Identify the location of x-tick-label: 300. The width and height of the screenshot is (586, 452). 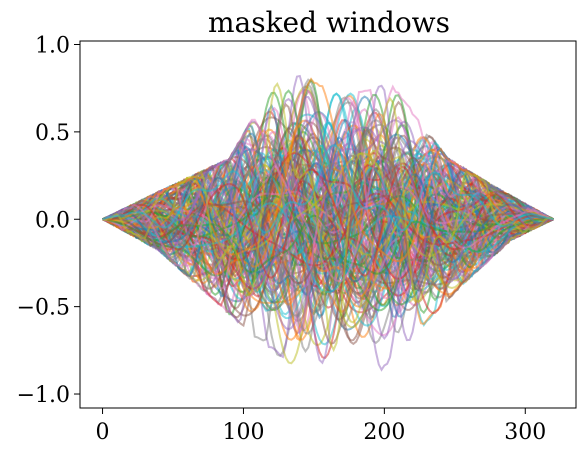
(525, 432).